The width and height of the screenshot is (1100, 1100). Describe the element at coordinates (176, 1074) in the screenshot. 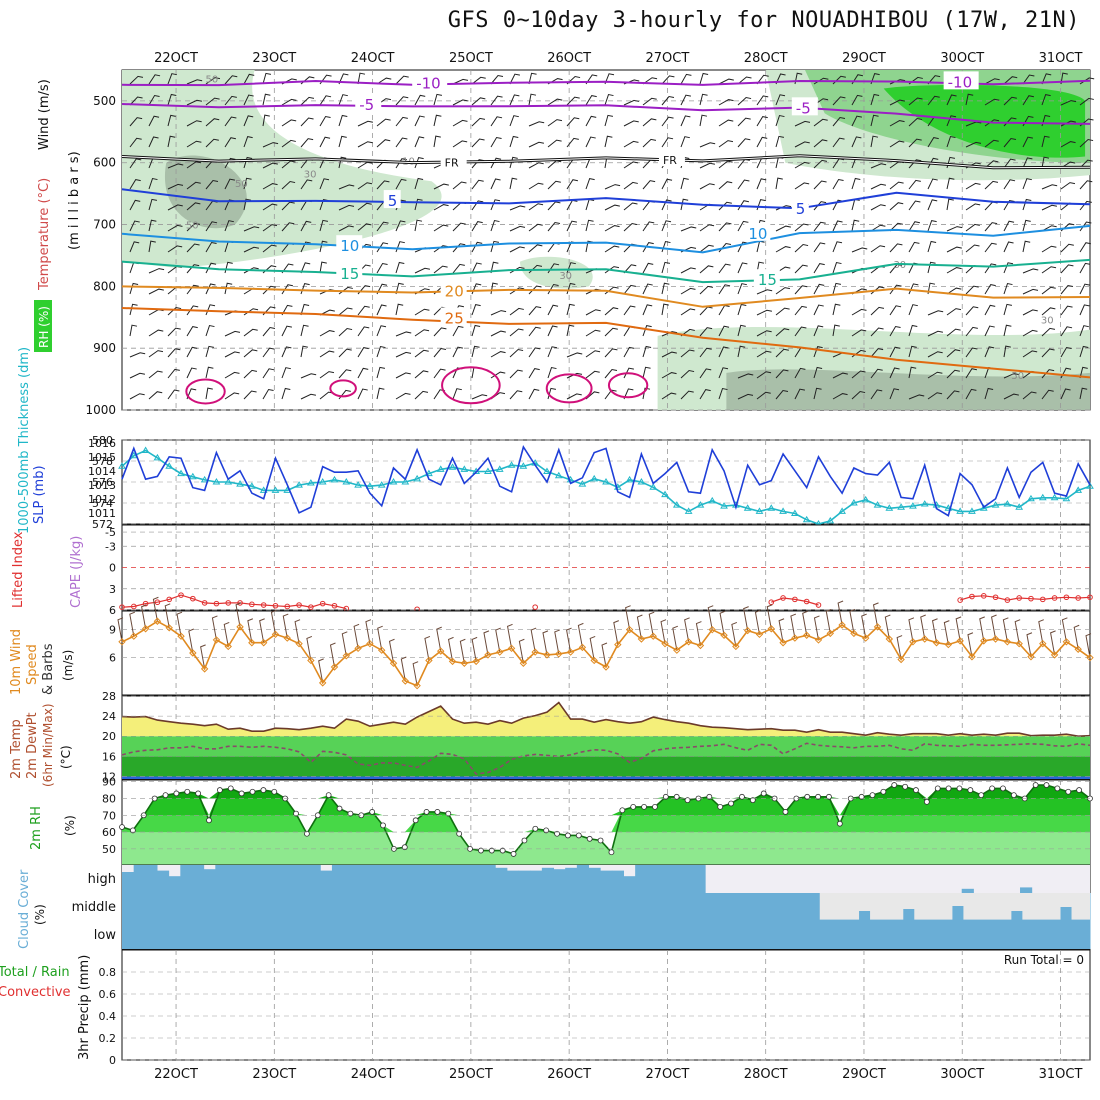

I see `x-tick-label: 22OCT` at that location.